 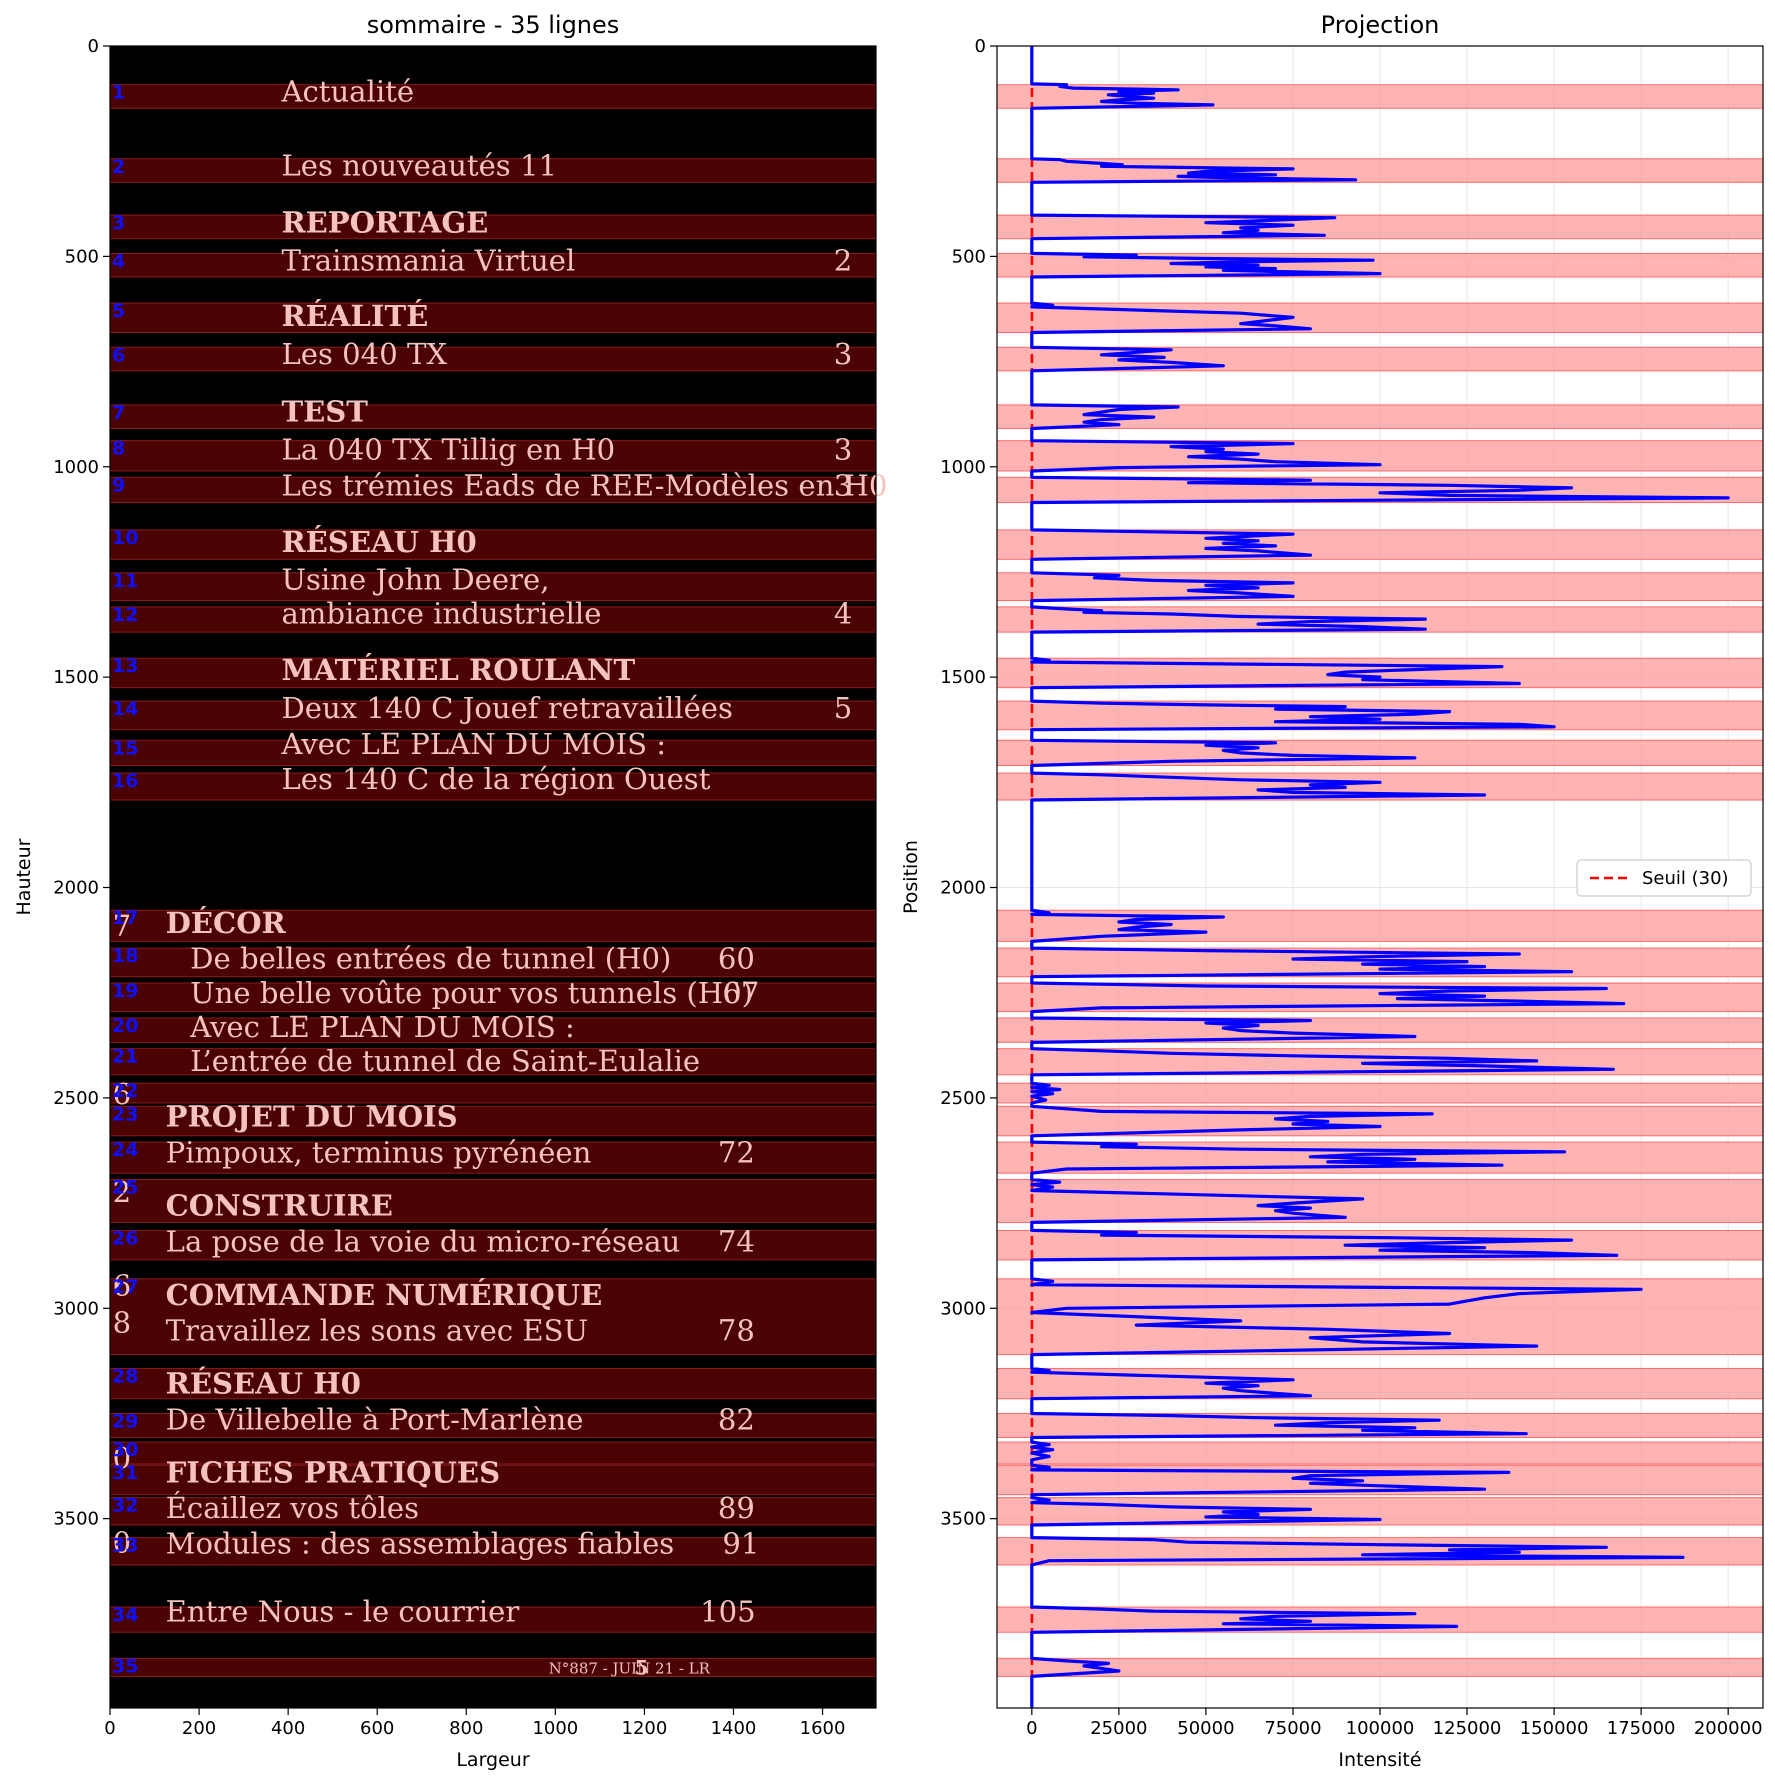 What do you see at coordinates (24, 876) in the screenshot?
I see `left-ylabel: Hauteur` at bounding box center [24, 876].